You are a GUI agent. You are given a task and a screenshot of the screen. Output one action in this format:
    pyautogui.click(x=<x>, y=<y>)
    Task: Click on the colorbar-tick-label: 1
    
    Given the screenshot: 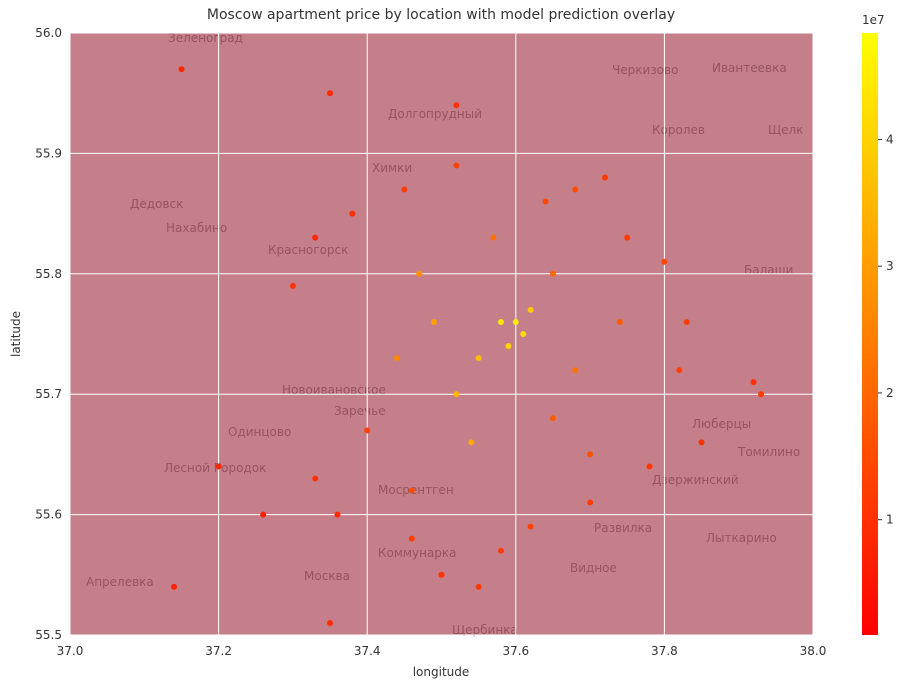 What is the action you would take?
    pyautogui.click(x=890, y=520)
    